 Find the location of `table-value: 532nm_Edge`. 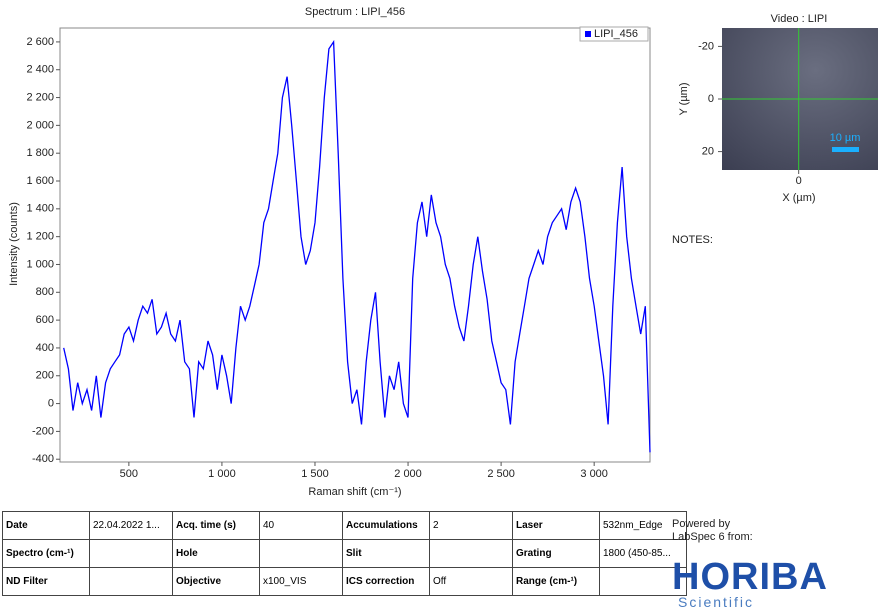

table-value: 532nm_Edge is located at coordinates (643, 525).